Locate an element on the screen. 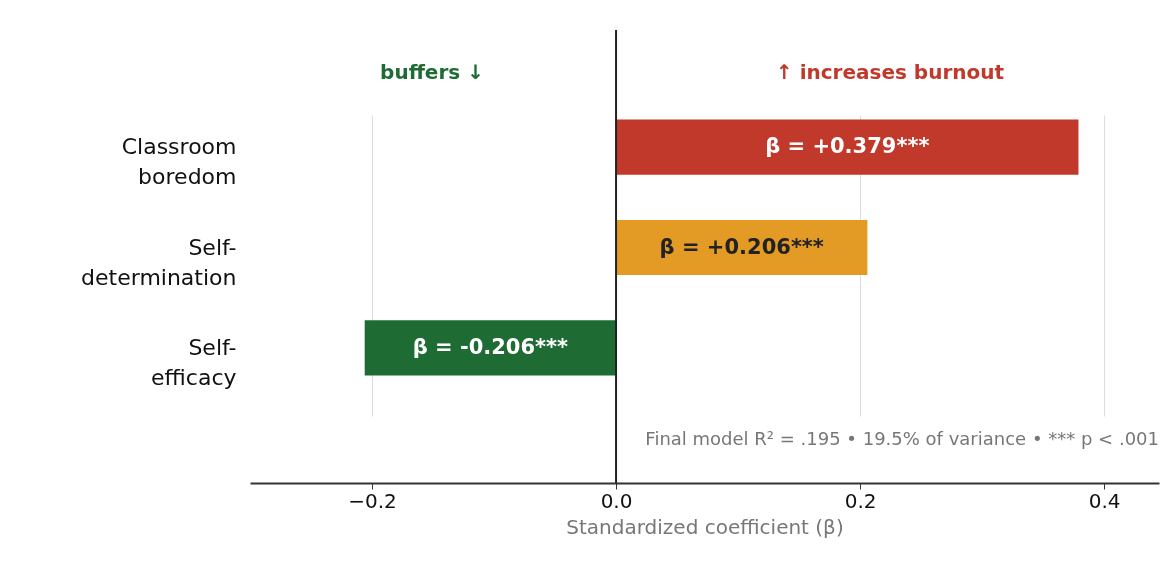  x-axis-title: Standardized coefficient (β) is located at coordinates (705, 526).